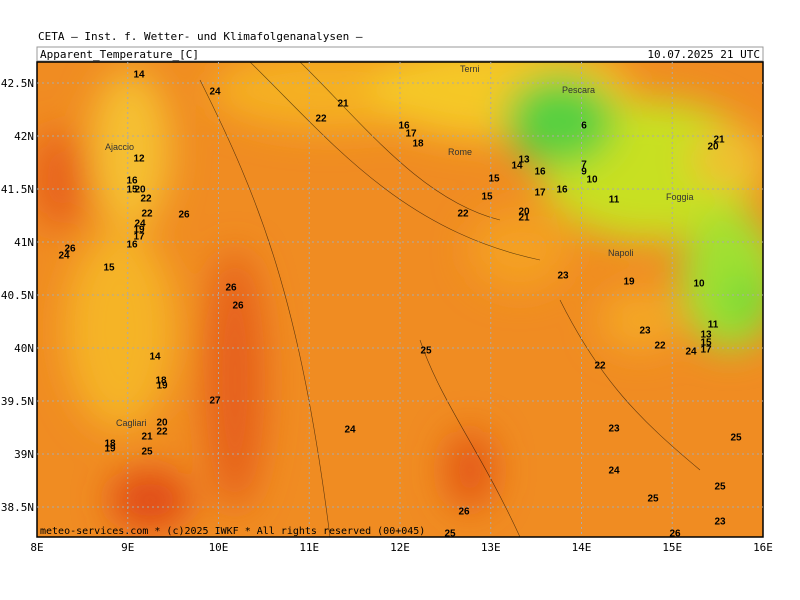 The width and height of the screenshot is (800, 600). What do you see at coordinates (491, 547) in the screenshot?
I see `x-tick-label: 13E` at bounding box center [491, 547].